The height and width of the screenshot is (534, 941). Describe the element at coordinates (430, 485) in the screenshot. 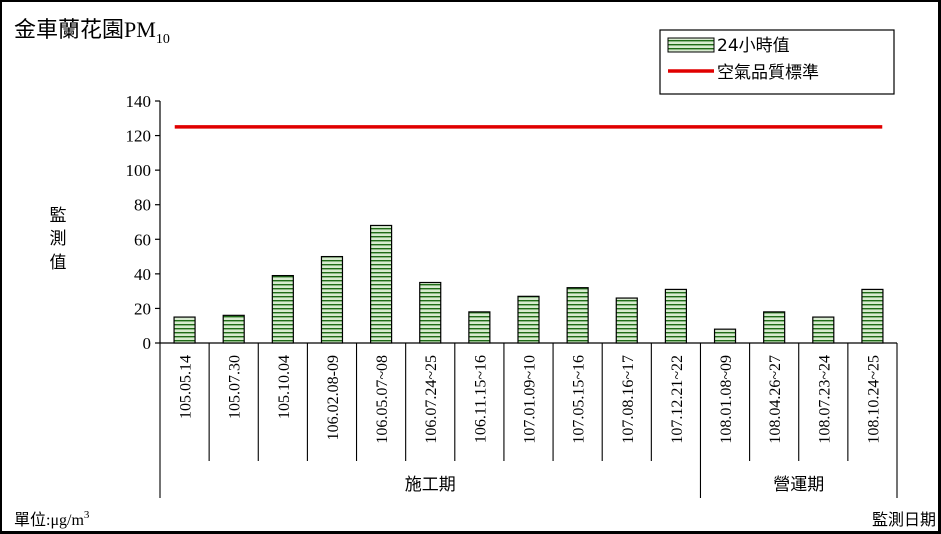

I see `group-label: 施工期` at that location.